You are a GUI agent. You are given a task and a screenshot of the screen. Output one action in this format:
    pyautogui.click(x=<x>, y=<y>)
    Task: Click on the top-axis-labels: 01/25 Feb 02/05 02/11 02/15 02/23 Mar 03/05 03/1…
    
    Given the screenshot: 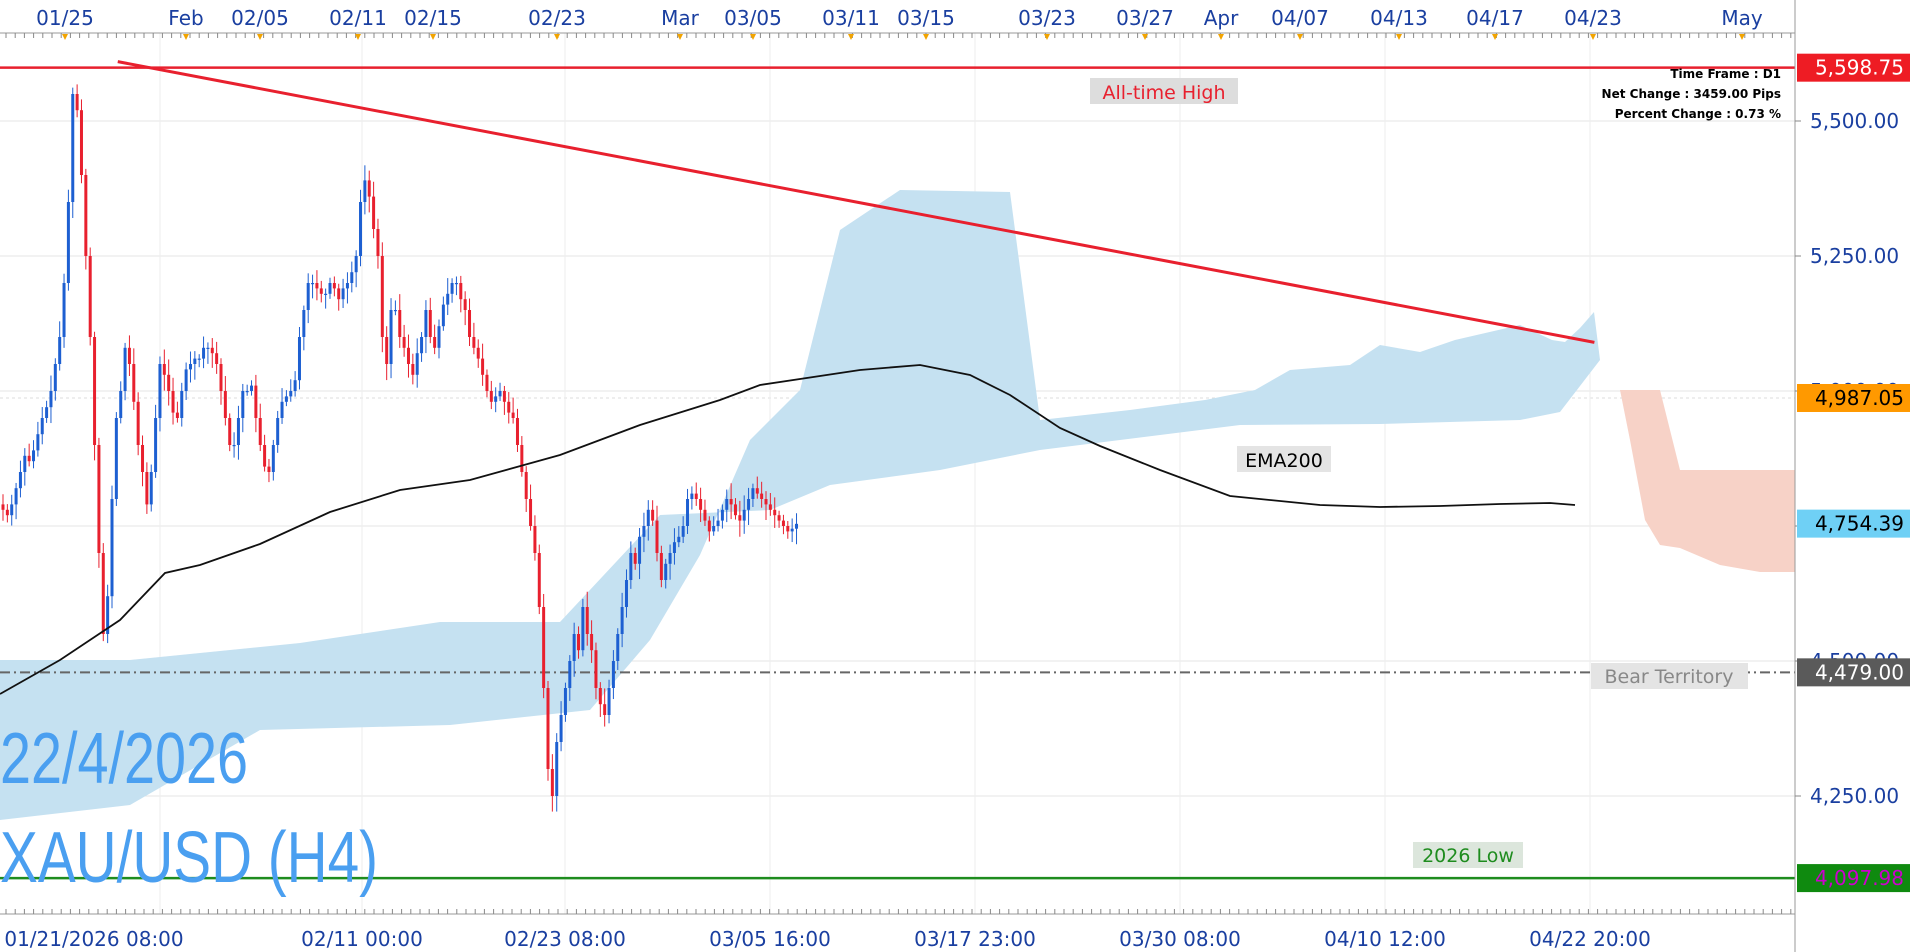 What is the action you would take?
    pyautogui.click(x=899, y=18)
    